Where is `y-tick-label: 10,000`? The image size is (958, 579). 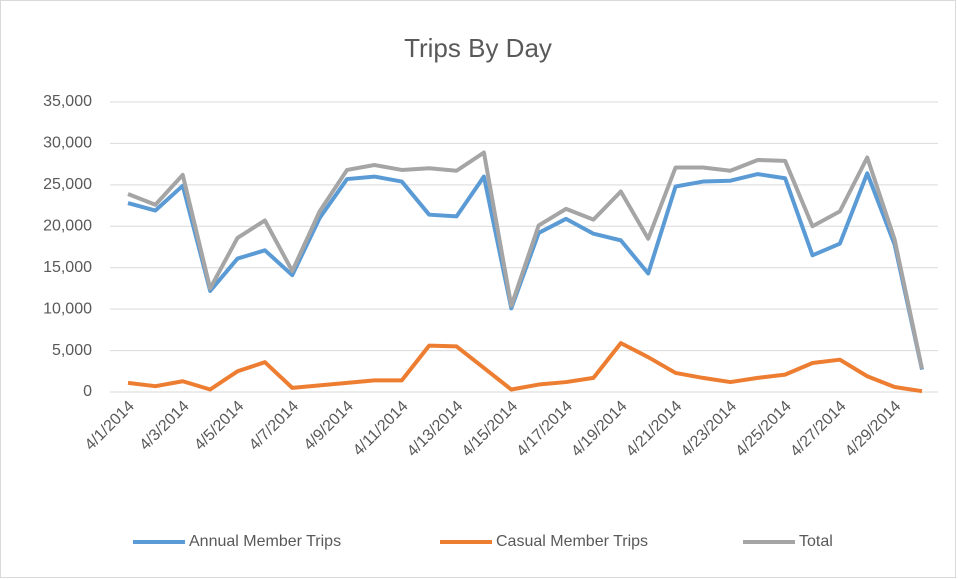 y-tick-label: 10,000 is located at coordinates (67, 308).